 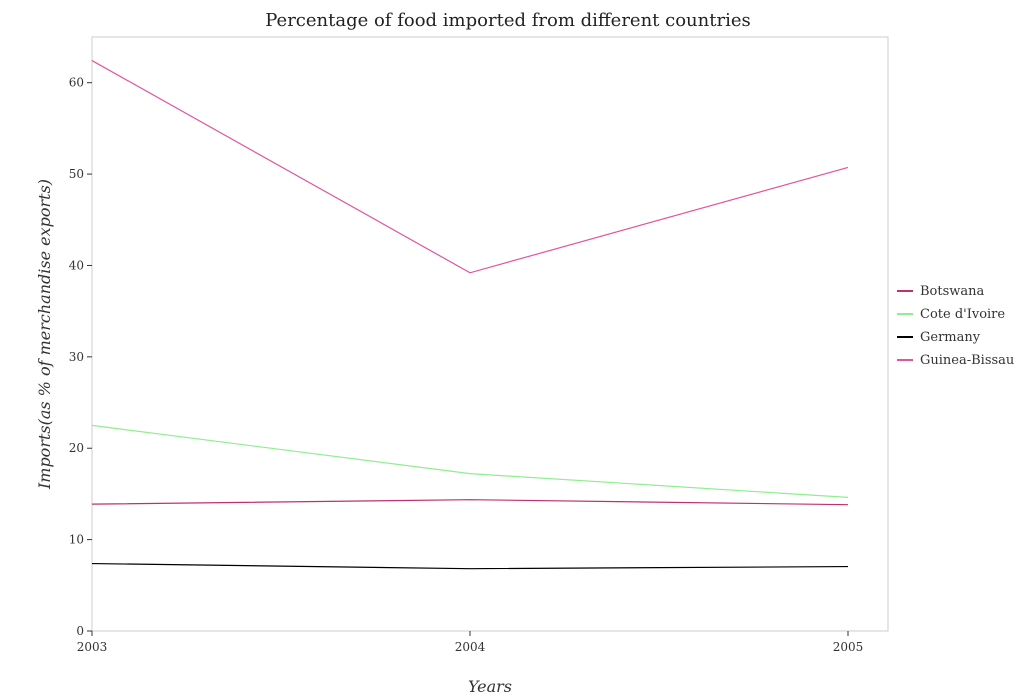 I want to click on y-axis-ticks: 0 10 20 30 40 50 60, so click(x=80, y=357).